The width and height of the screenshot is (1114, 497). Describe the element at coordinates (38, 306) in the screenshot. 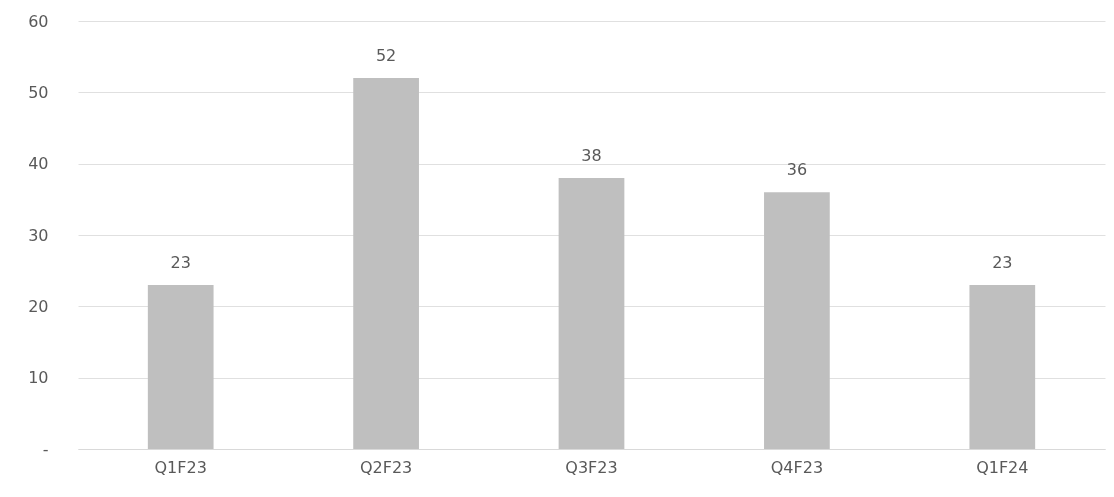

I see `y-tick-label: 20` at that location.